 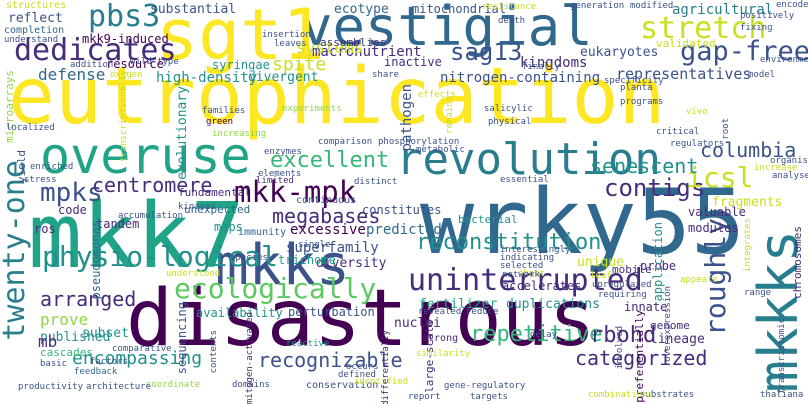 I want to click on word: rbohd, so click(x=623, y=335).